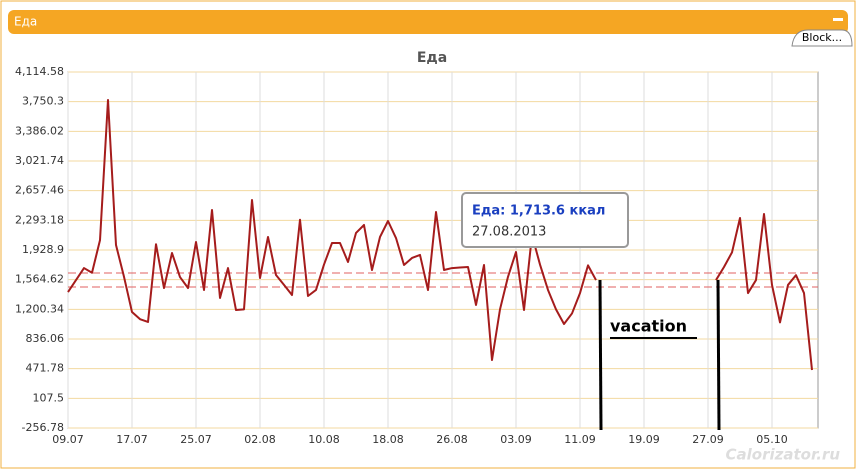 The height and width of the screenshot is (473, 856). Describe the element at coordinates (509, 232) in the screenshot. I see `tooltip-date: 27.08.2013` at that location.